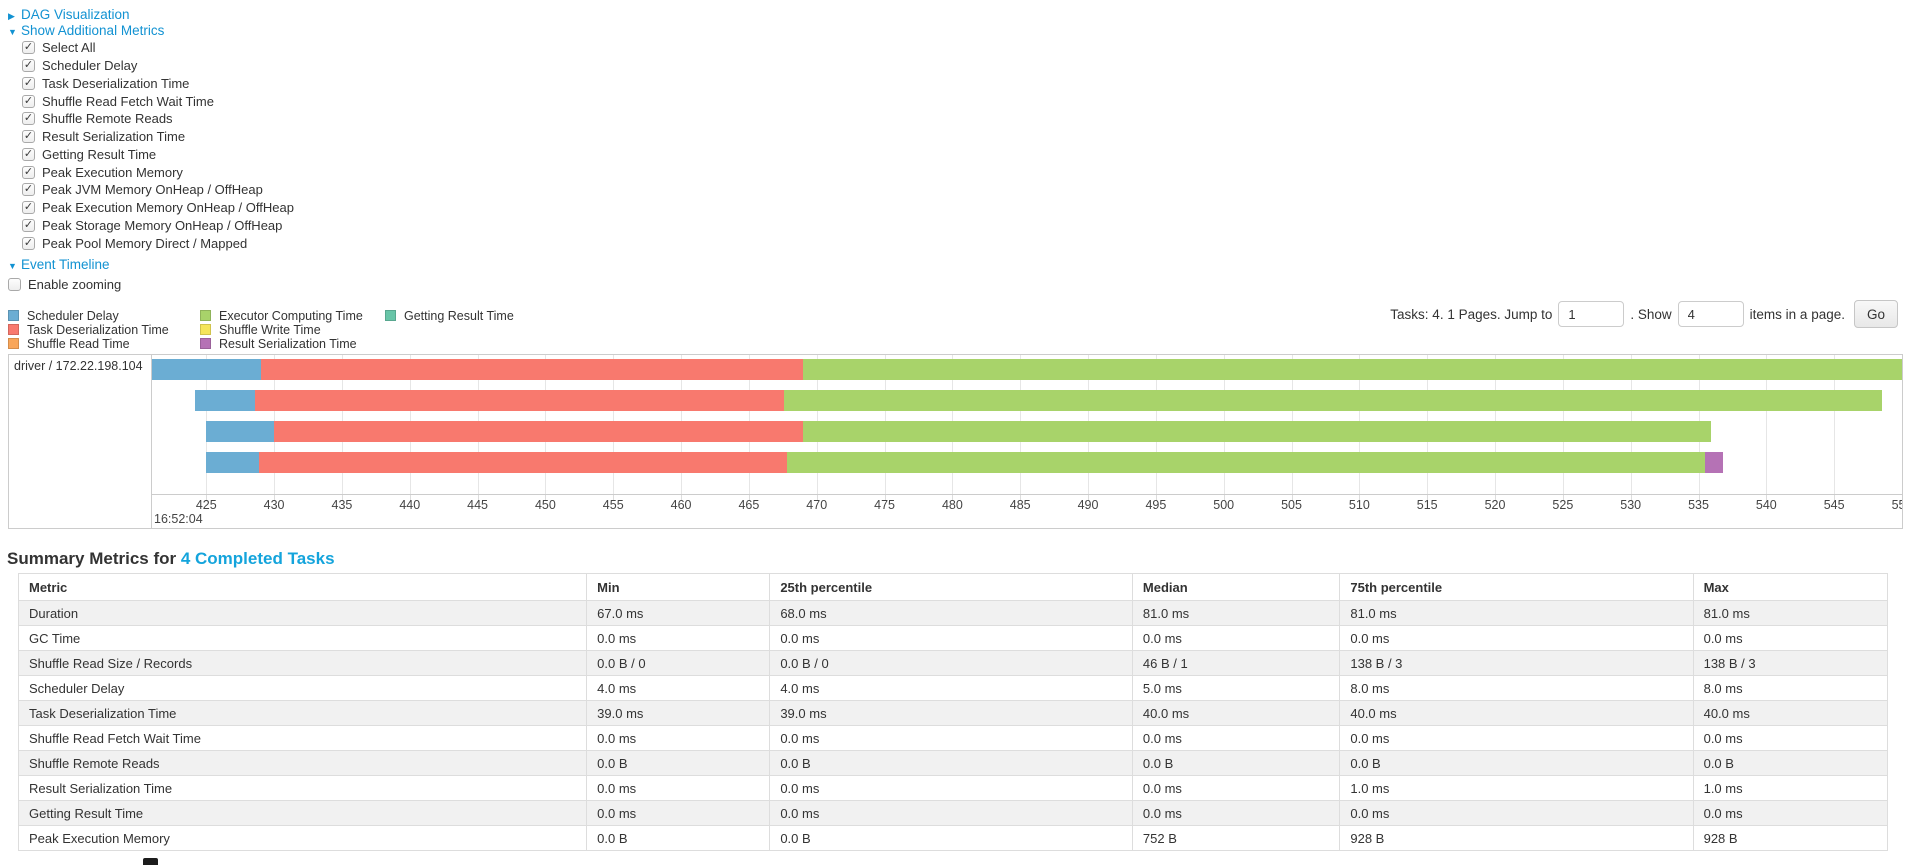 The image size is (1907, 865). Describe the element at coordinates (11, 16) in the screenshot. I see `collapsed-arrow-icon: ▶` at that location.